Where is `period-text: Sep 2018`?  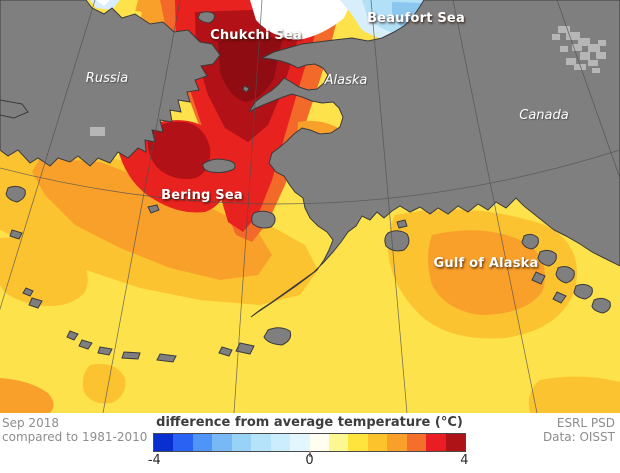 period-text: Sep 2018 is located at coordinates (30, 423).